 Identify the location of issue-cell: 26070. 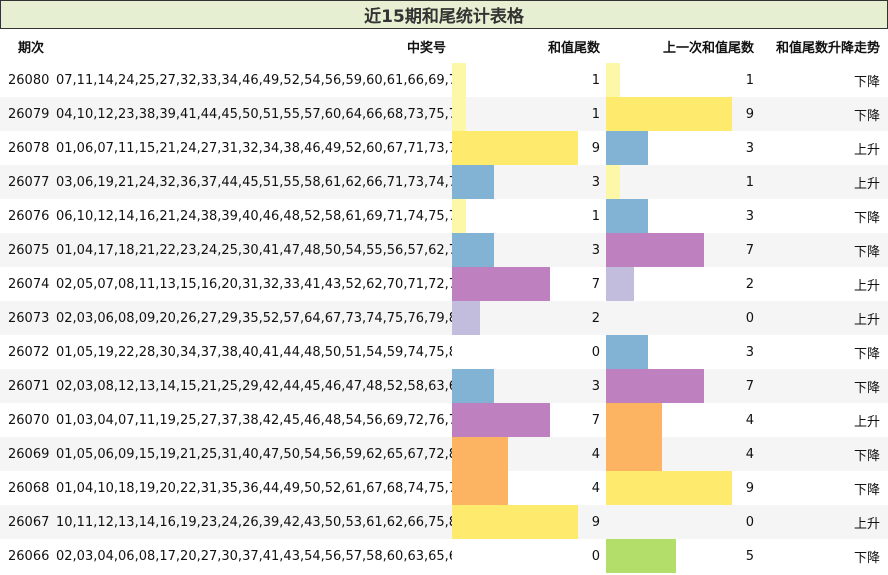
(28, 420).